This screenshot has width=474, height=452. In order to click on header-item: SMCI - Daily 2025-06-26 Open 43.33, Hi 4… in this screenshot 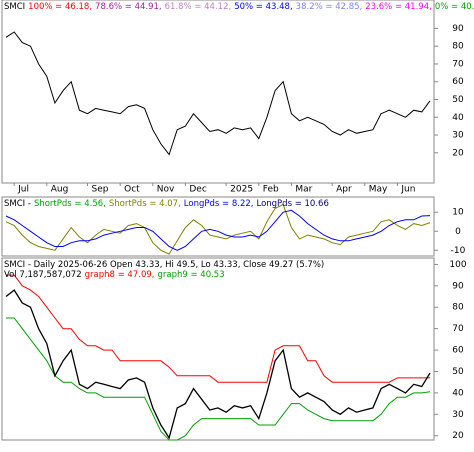, I will do `click(164, 265)`.